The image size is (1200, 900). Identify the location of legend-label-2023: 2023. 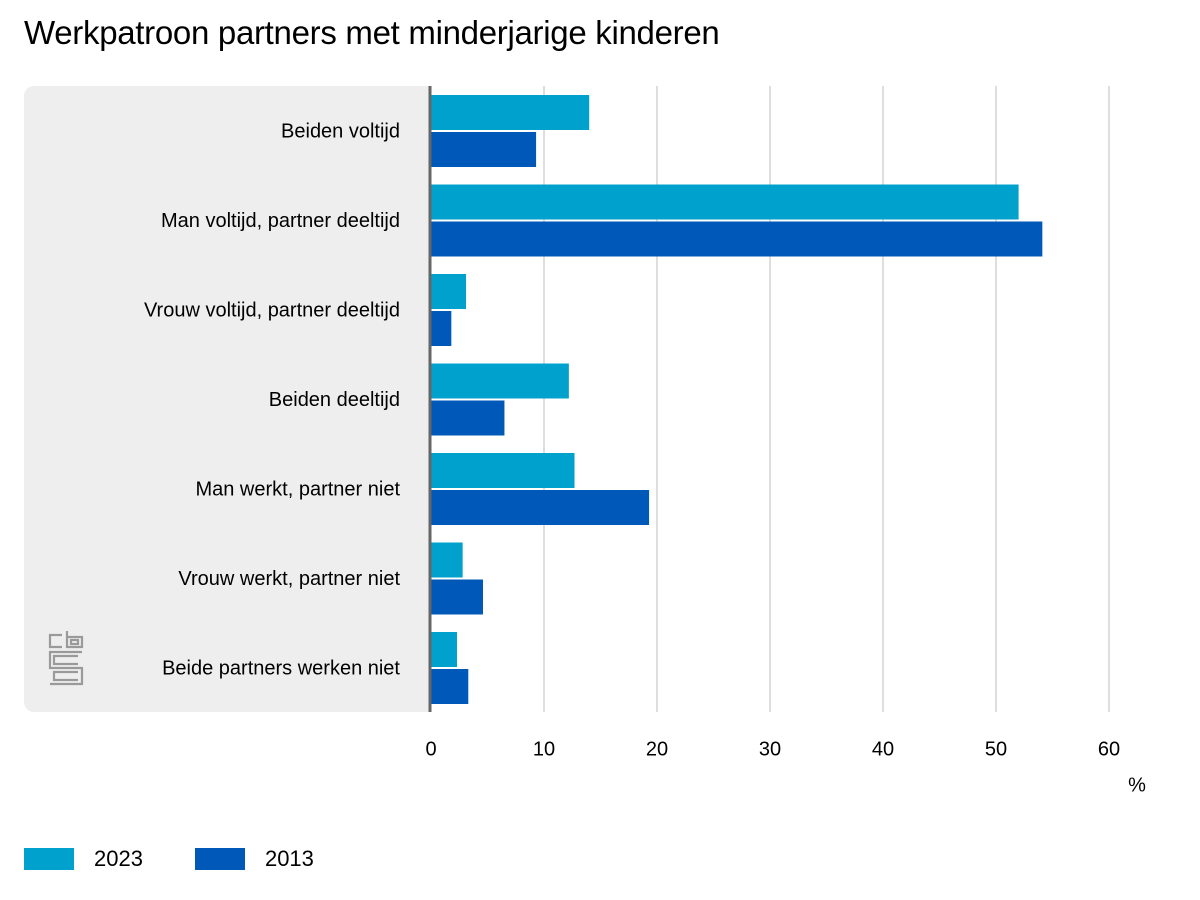
(118, 858).